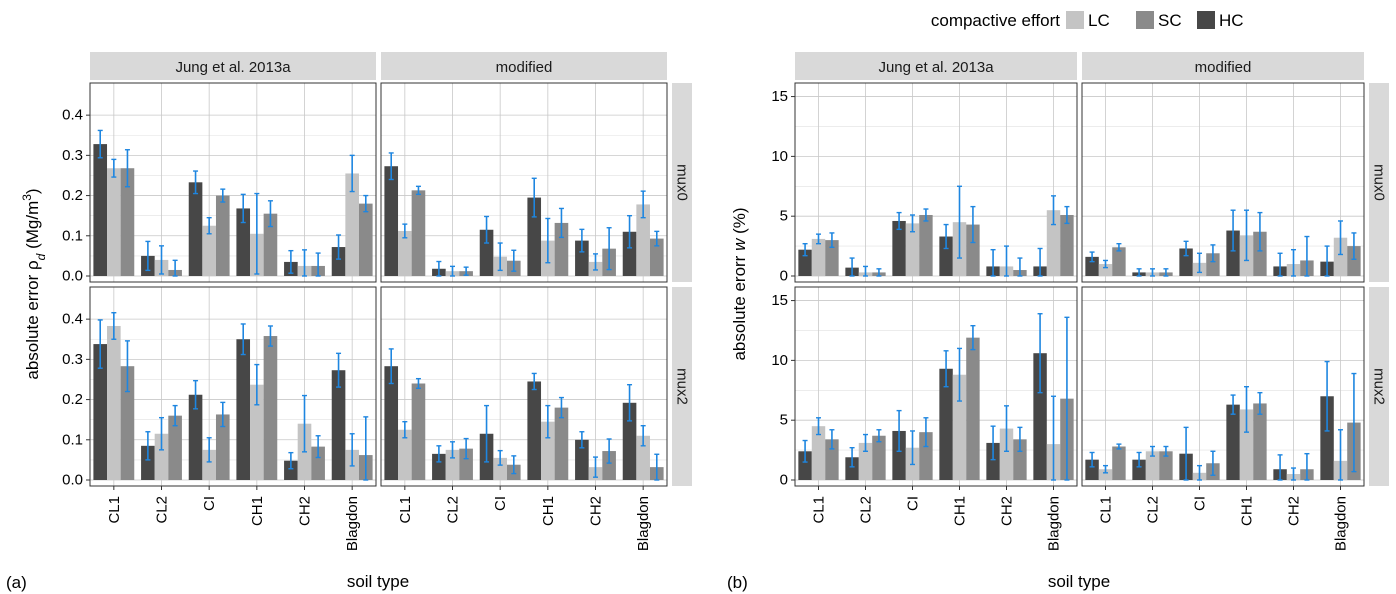 The height and width of the screenshot is (594, 1396). I want to click on y-axis-title: absolute erorr w (%), so click(739, 283).